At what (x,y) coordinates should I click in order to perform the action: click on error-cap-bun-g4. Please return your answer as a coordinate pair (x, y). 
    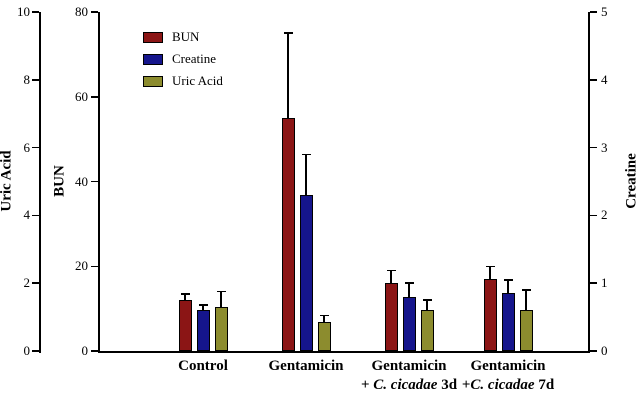
    Looking at the image, I should click on (490, 266).